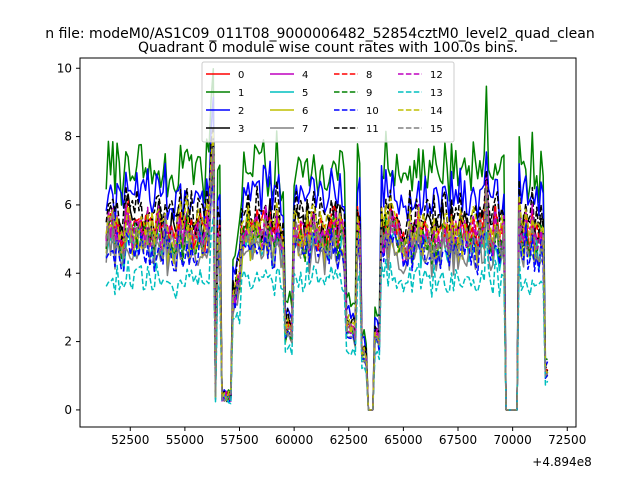  What do you see at coordinates (294, 440) in the screenshot?
I see `x-tick-label: 60000` at bounding box center [294, 440].